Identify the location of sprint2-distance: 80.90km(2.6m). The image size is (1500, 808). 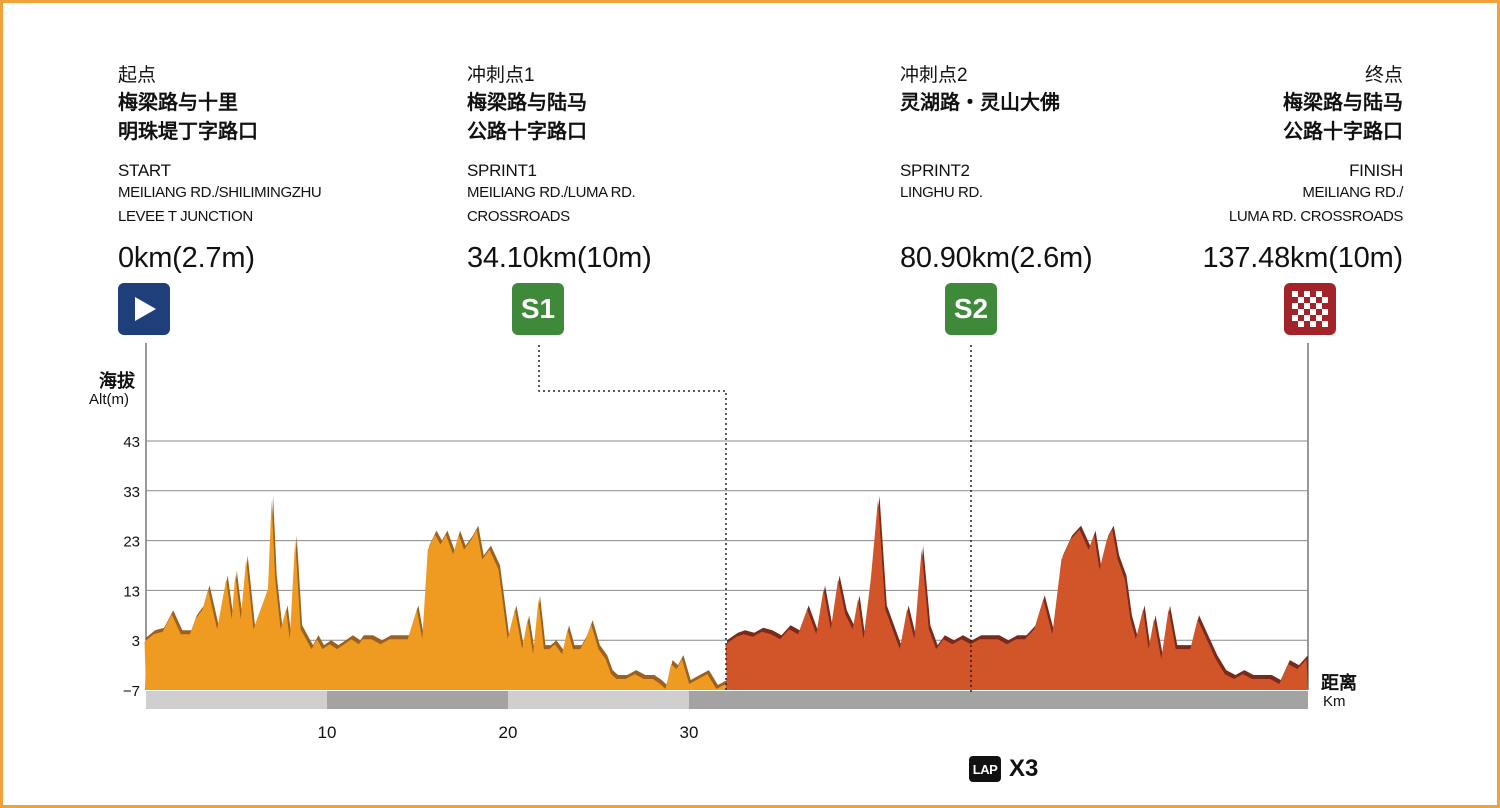
(996, 258).